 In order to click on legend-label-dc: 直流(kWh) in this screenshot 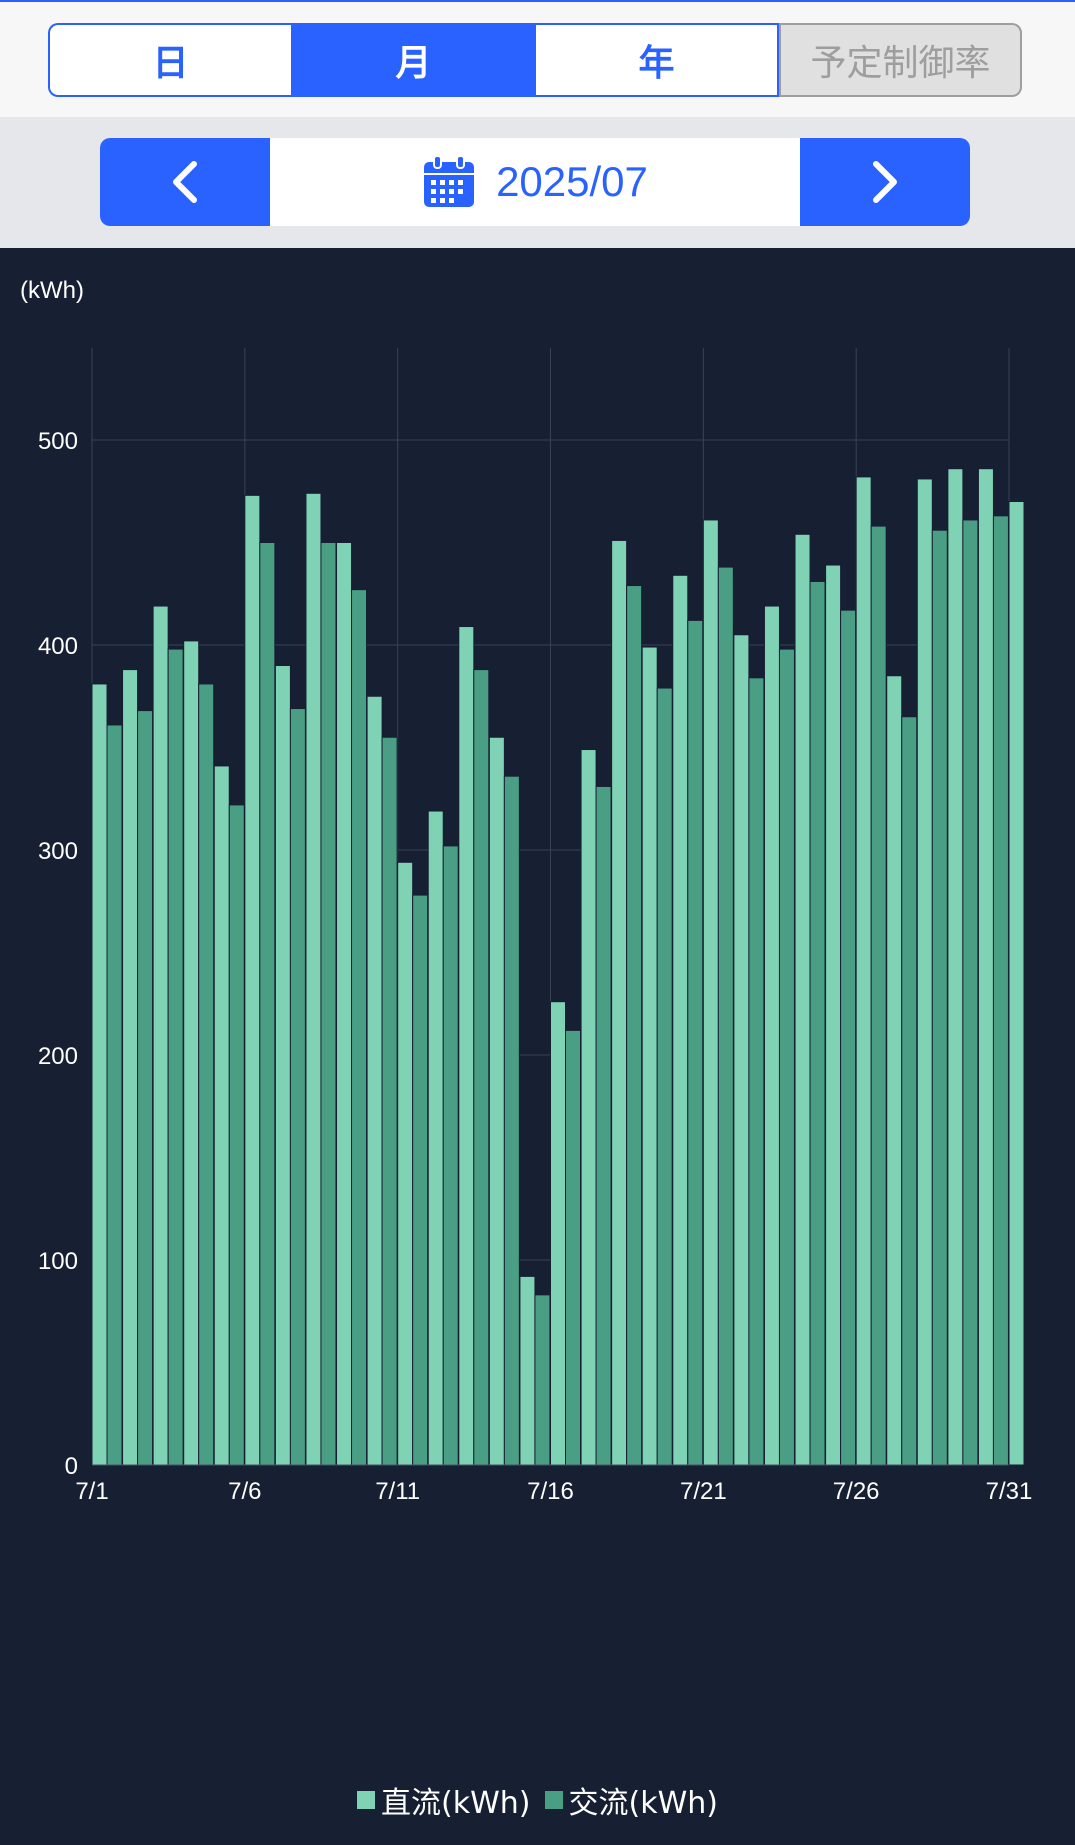, I will do `click(456, 1803)`.